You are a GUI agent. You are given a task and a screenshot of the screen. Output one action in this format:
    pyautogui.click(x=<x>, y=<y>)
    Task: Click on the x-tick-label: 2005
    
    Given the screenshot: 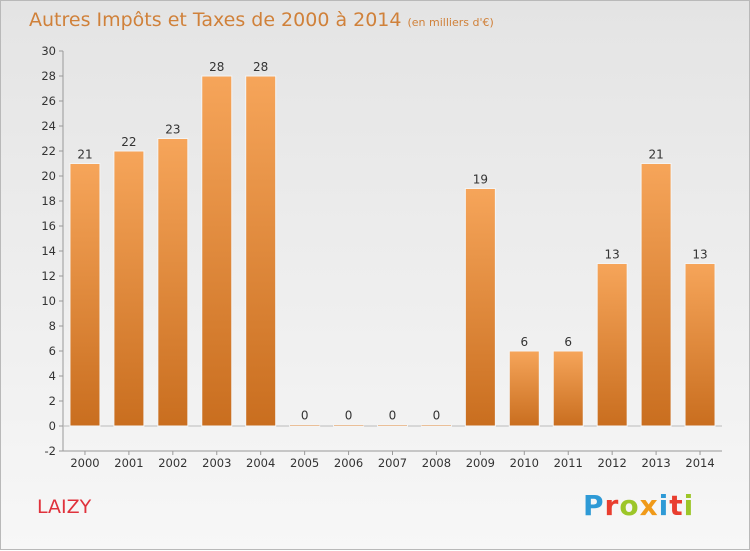 What is the action you would take?
    pyautogui.click(x=304, y=463)
    